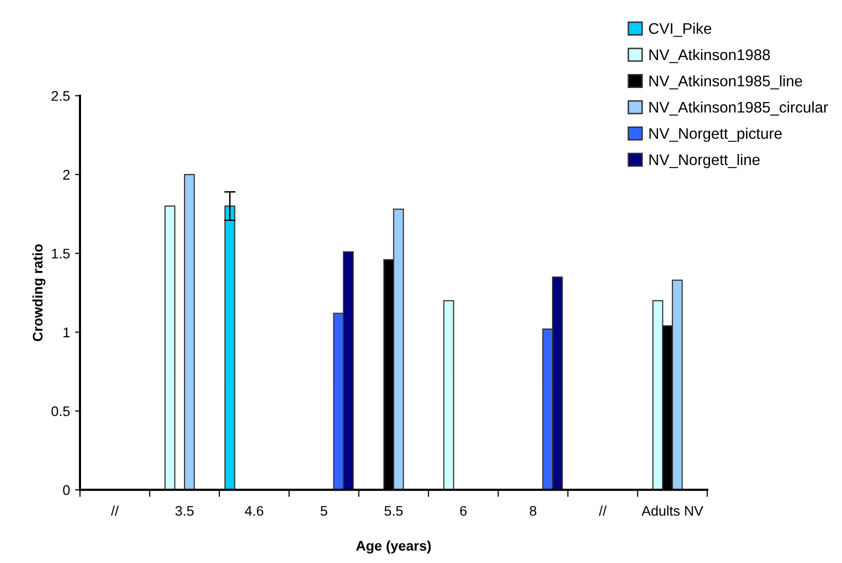 This screenshot has width=842, height=563. I want to click on legend-label: NV_Atkinson1985_line, so click(725, 82).